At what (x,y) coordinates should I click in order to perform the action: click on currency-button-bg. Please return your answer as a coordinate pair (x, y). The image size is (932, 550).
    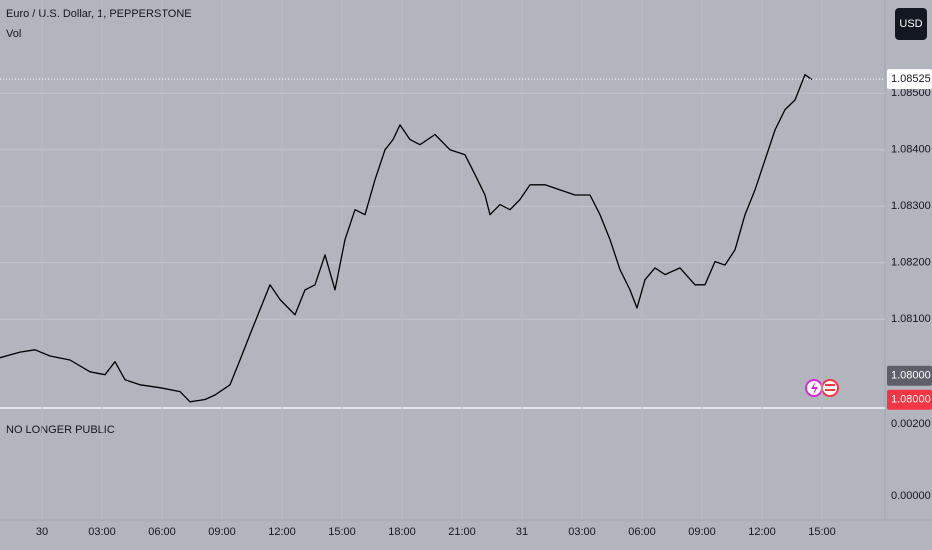
    Looking at the image, I should click on (911, 24).